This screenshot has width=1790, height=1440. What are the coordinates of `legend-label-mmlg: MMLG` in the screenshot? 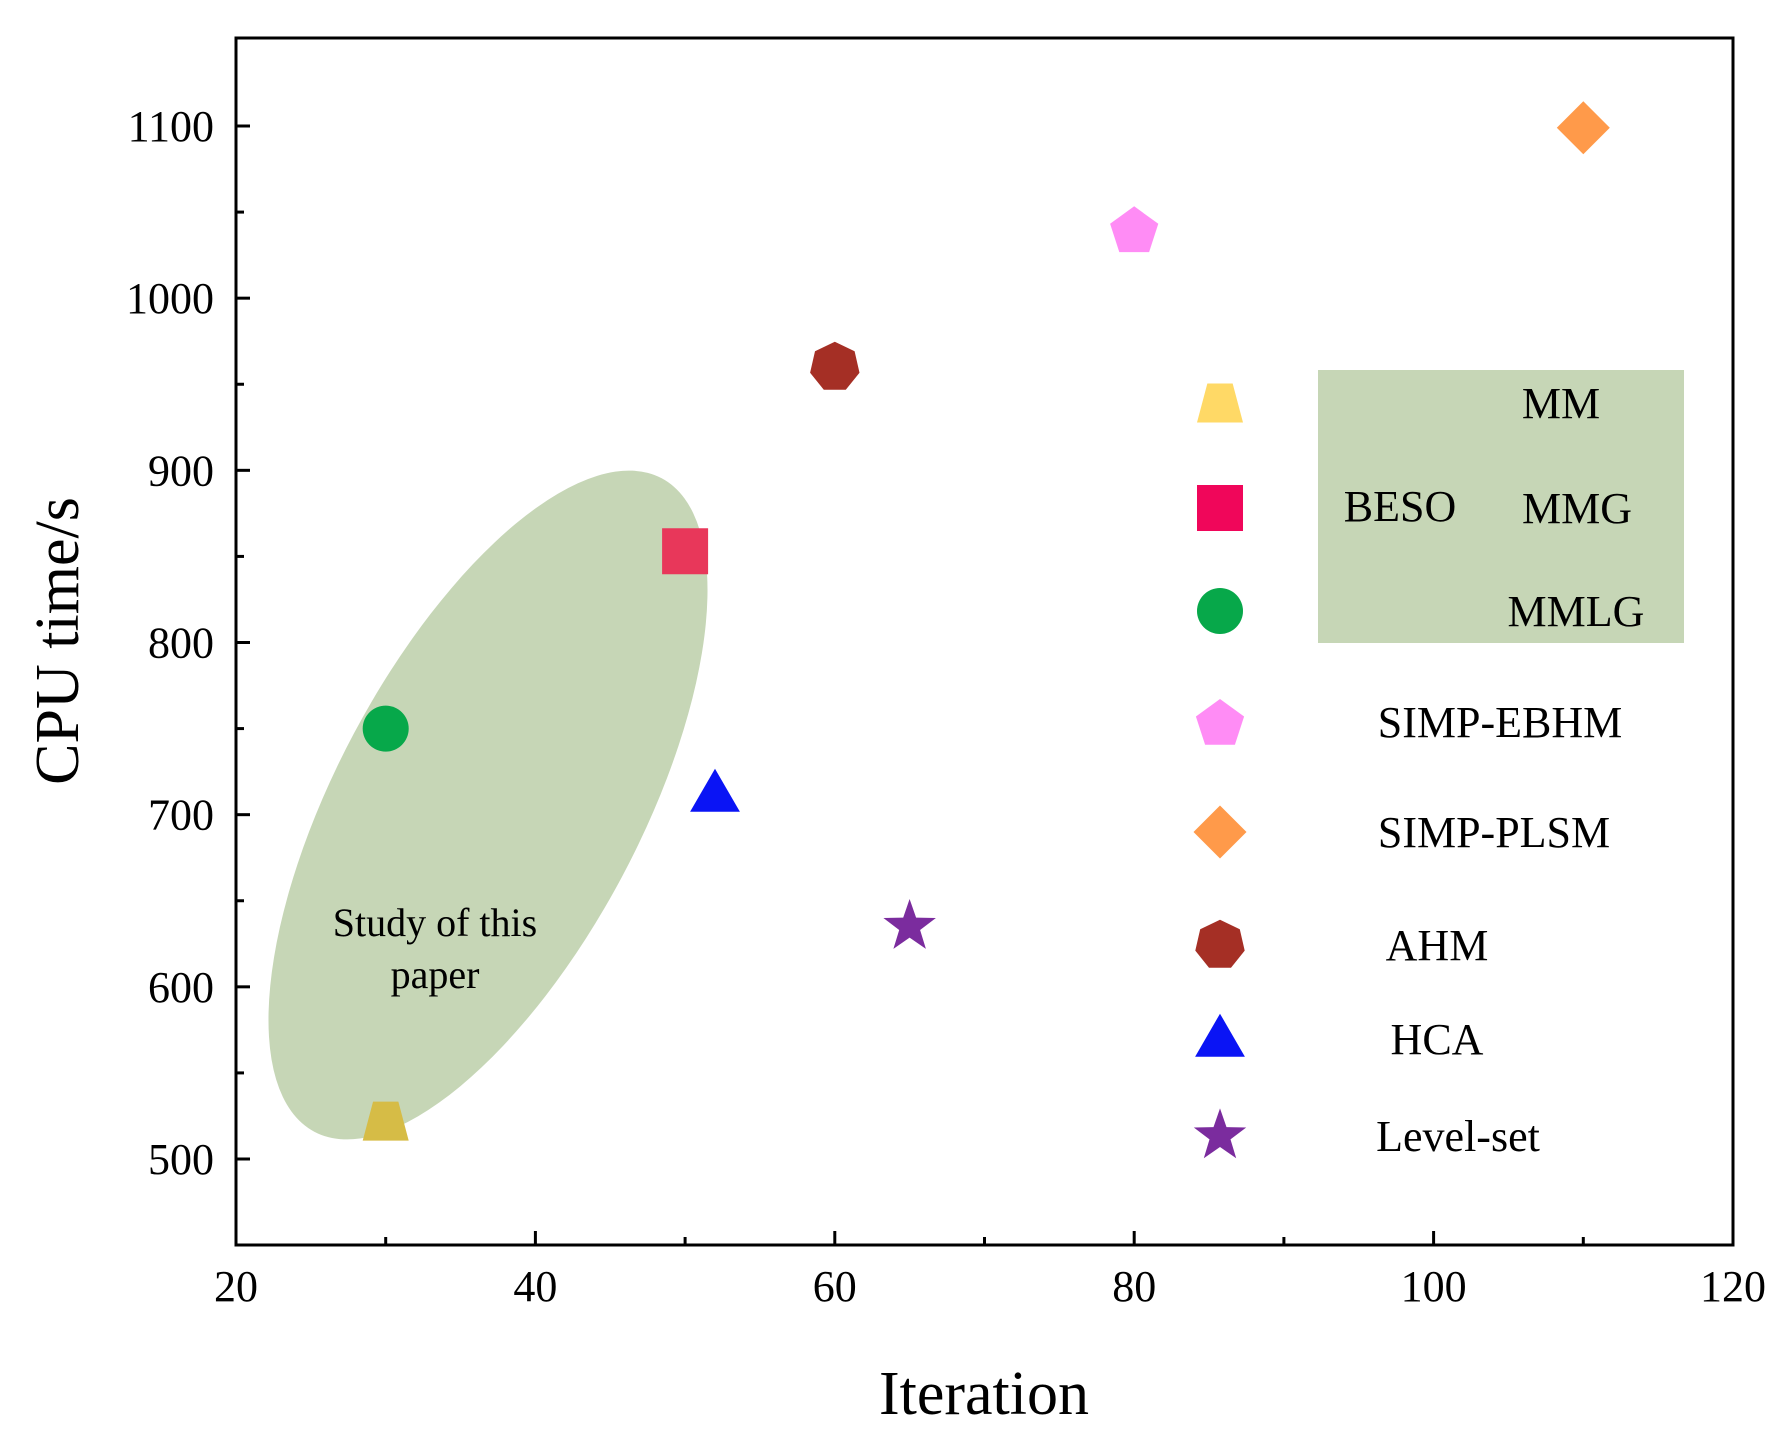 It's located at (1576, 611).